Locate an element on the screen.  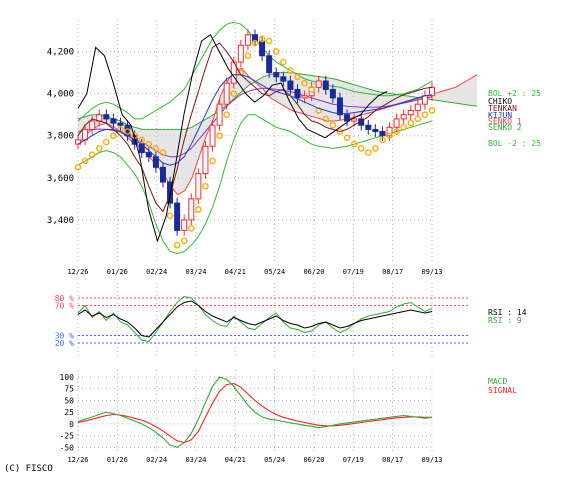
macd-y-tick-2: 0 is located at coordinates (71, 424).